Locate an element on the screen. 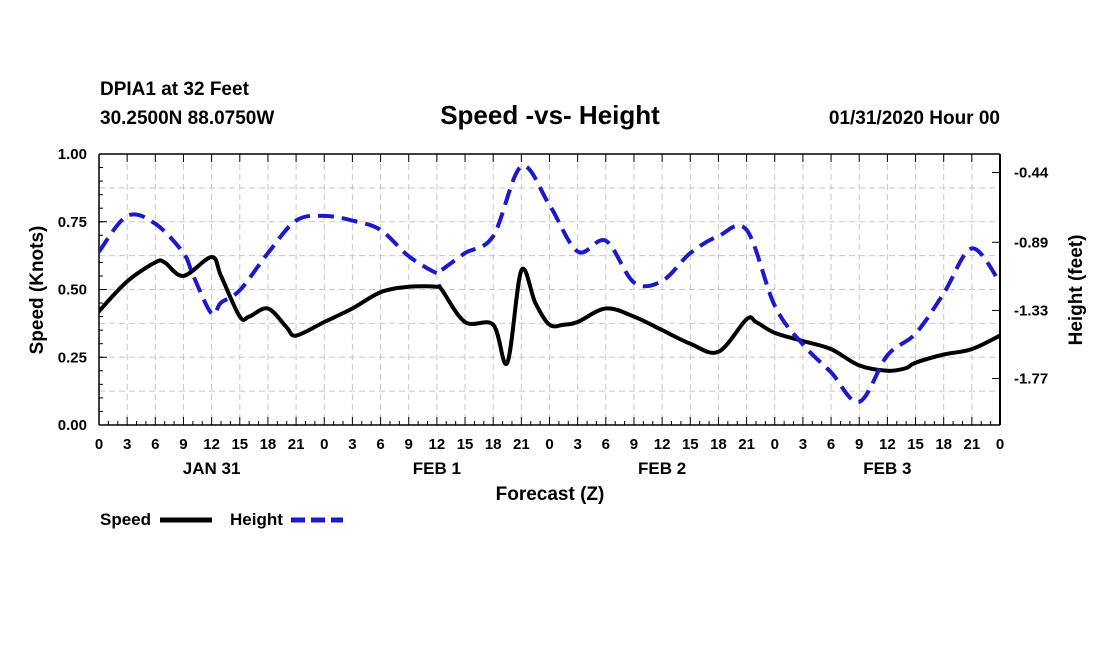  x-day-label: FEB 2 is located at coordinates (662, 468).